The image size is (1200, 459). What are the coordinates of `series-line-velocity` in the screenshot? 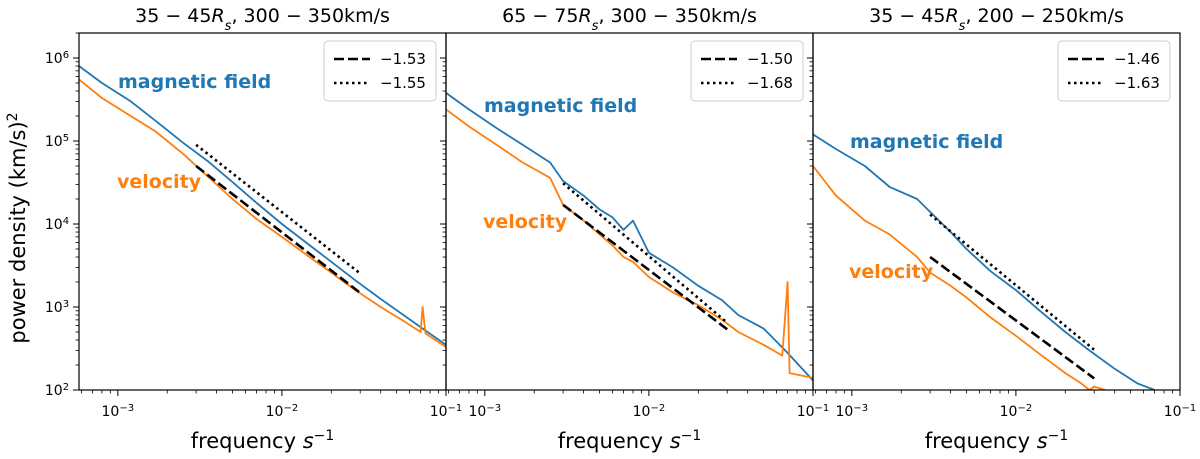 It's located at (959, 277).